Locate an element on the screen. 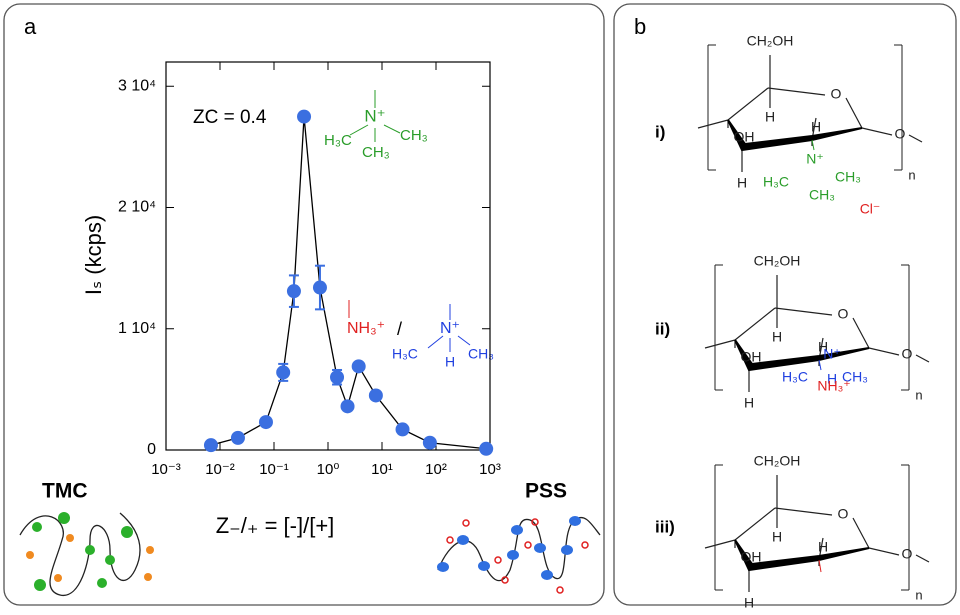 This screenshot has width=960, height=615. structure: iii) CH₂OH O O OH H H H n NH₃⁺ is located at coordinates (792, 494).